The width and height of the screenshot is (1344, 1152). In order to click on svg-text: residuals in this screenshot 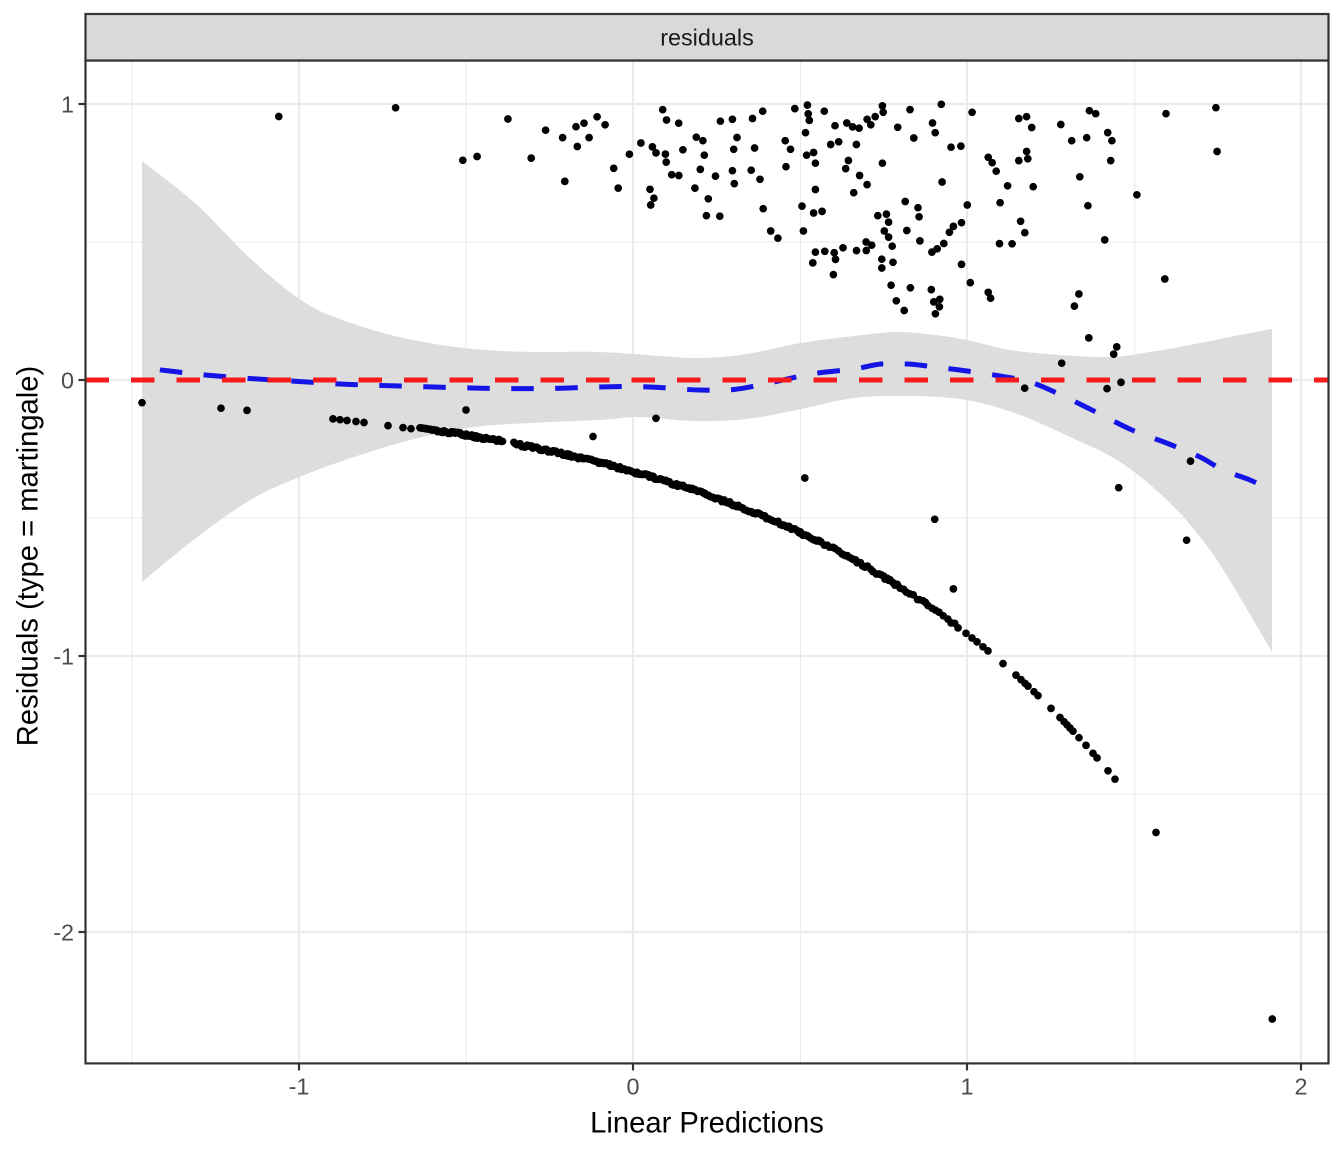, I will do `click(707, 38)`.